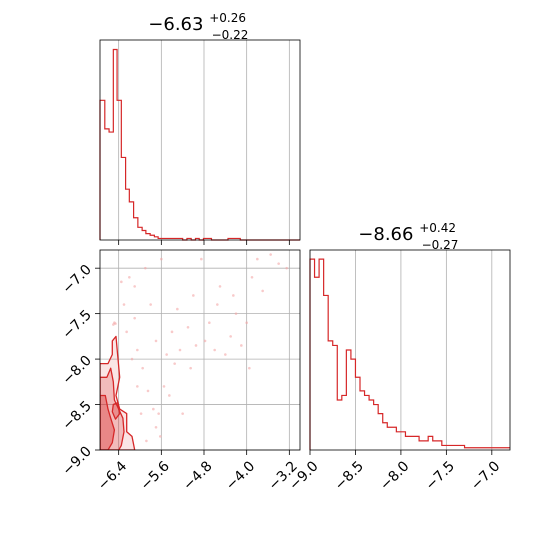  Describe the element at coordinates (204, 140) in the screenshot. I see `panel-top-left-grid` at that location.